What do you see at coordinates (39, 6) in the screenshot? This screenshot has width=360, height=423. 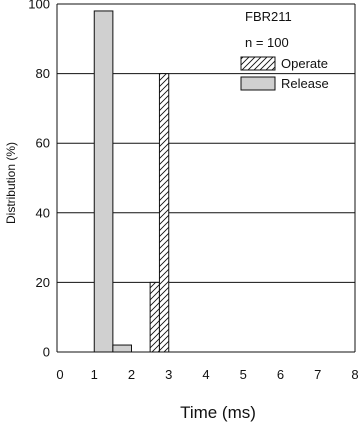 I see `y-tick-label-100: 100` at bounding box center [39, 6].